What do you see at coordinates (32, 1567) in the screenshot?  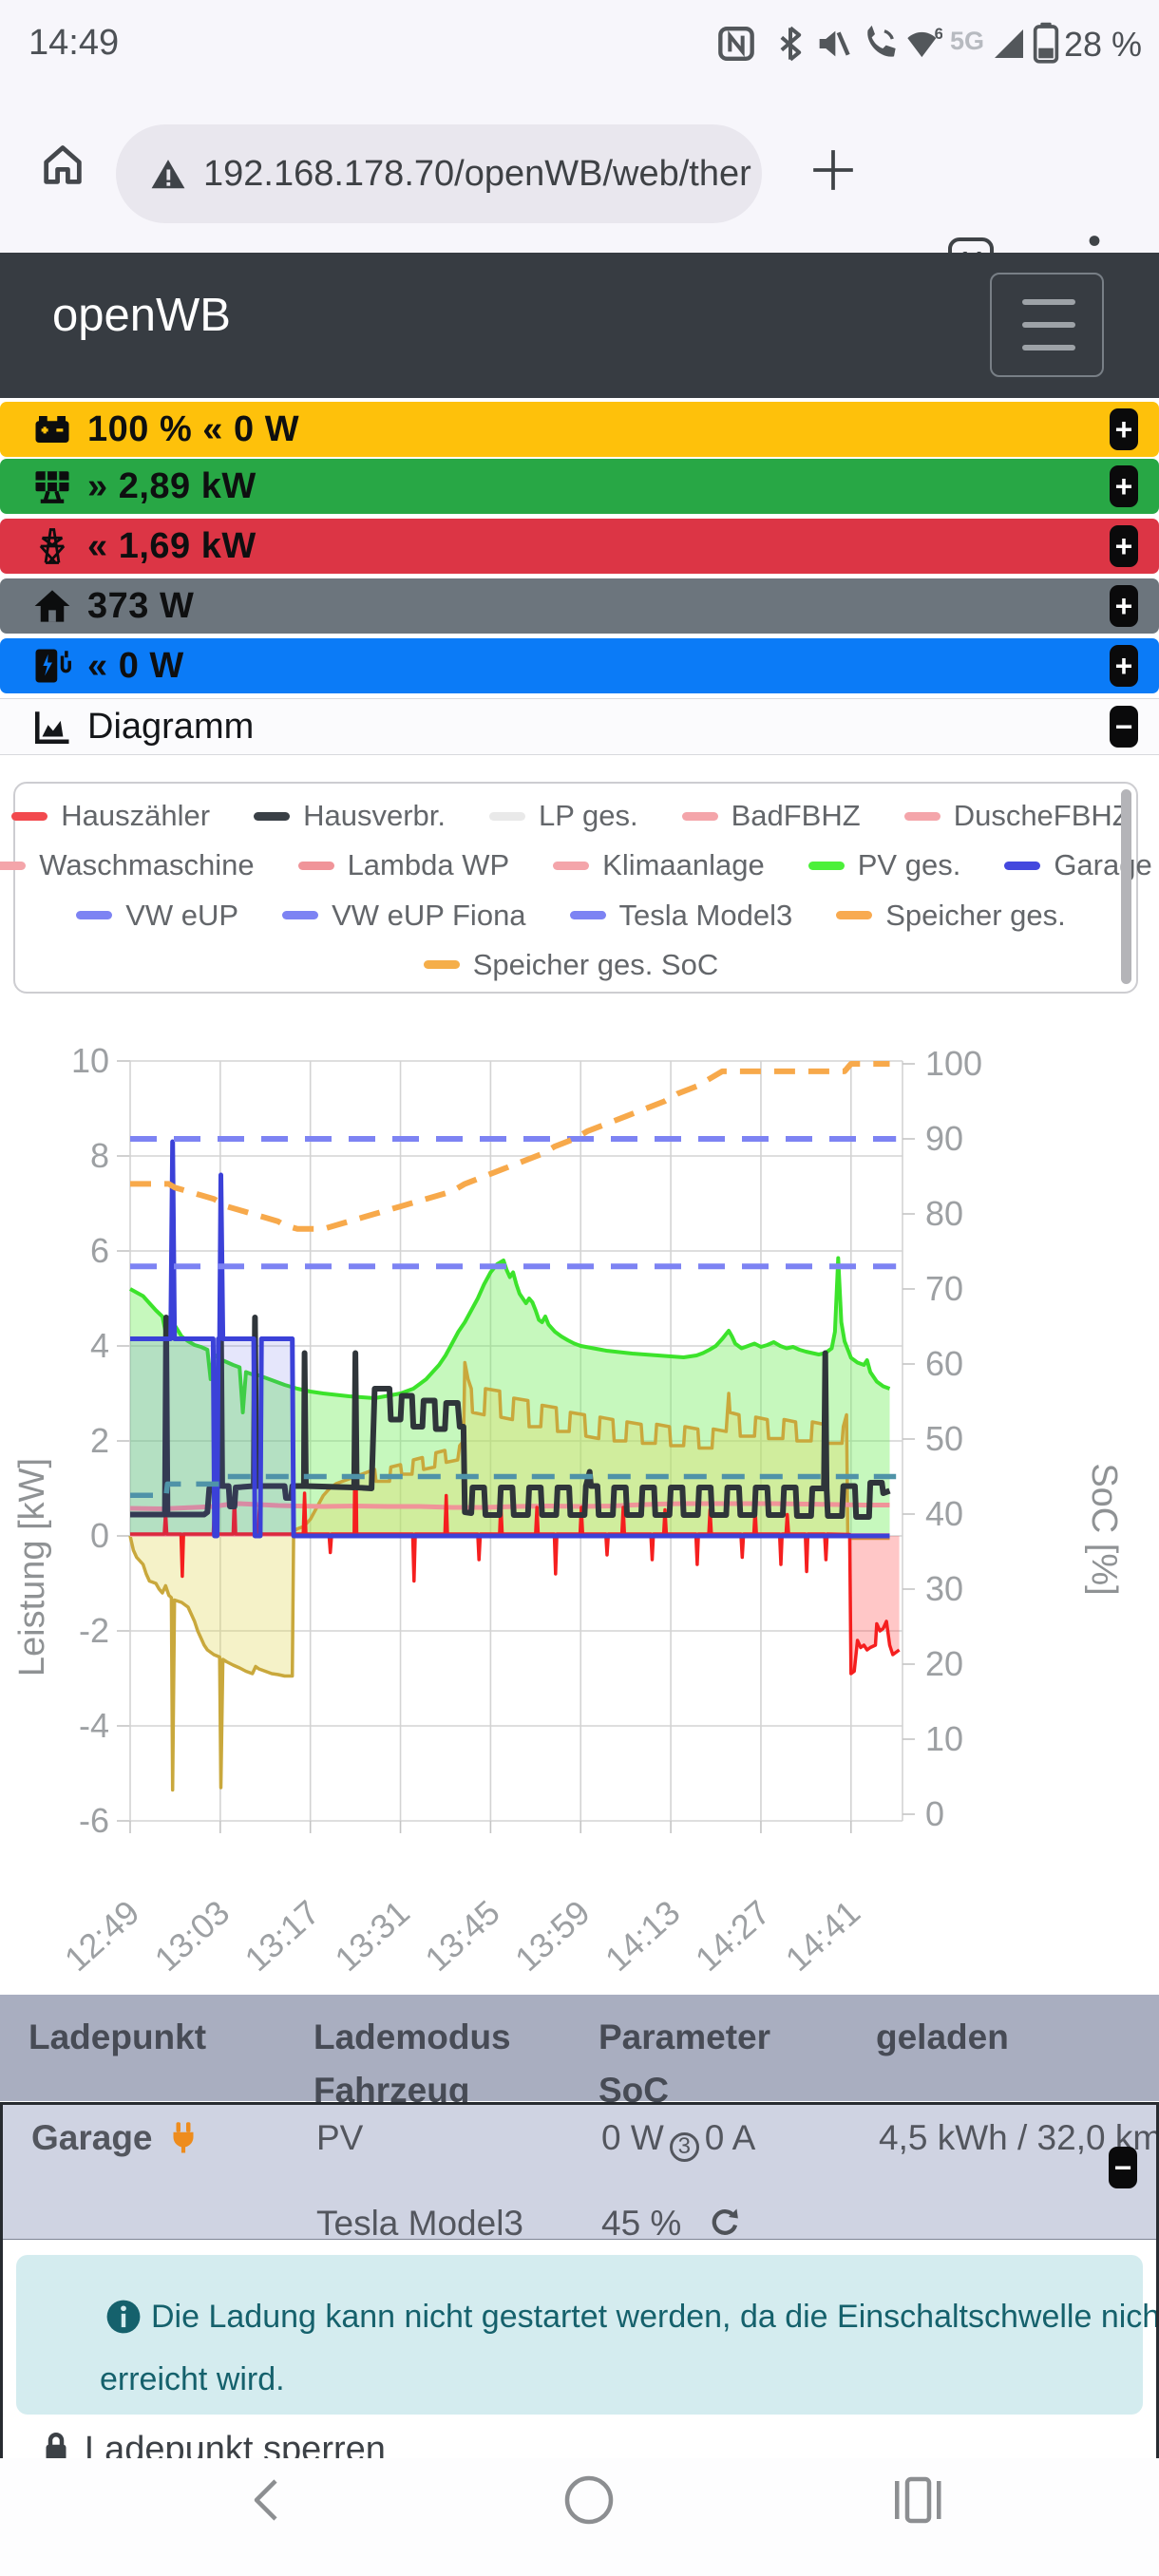 I see `svg-text: Leistung [kW]` at bounding box center [32, 1567].